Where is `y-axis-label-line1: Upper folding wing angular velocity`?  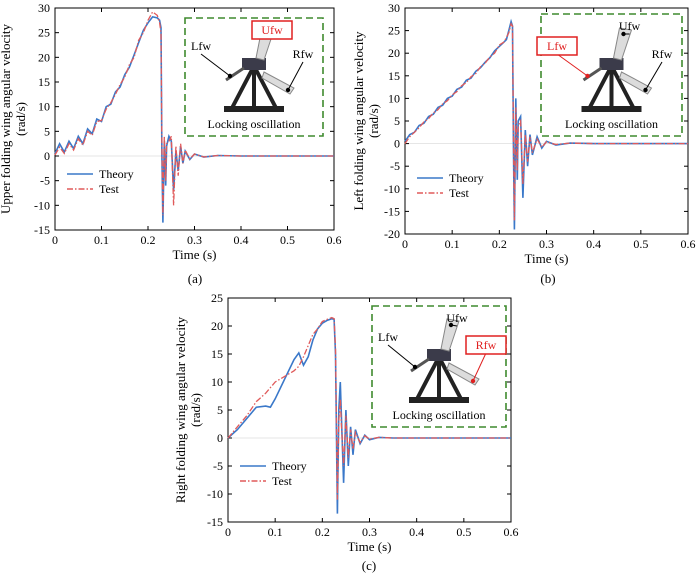 y-axis-label-line1: Upper folding wing angular velocity is located at coordinates (6, 119).